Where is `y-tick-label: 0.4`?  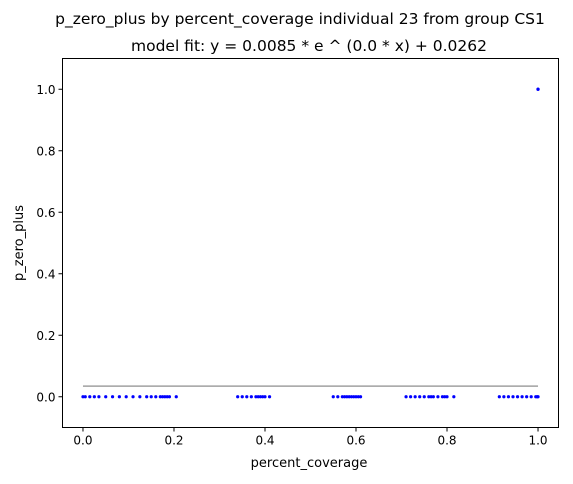 y-tick-label: 0.4 is located at coordinates (45, 274).